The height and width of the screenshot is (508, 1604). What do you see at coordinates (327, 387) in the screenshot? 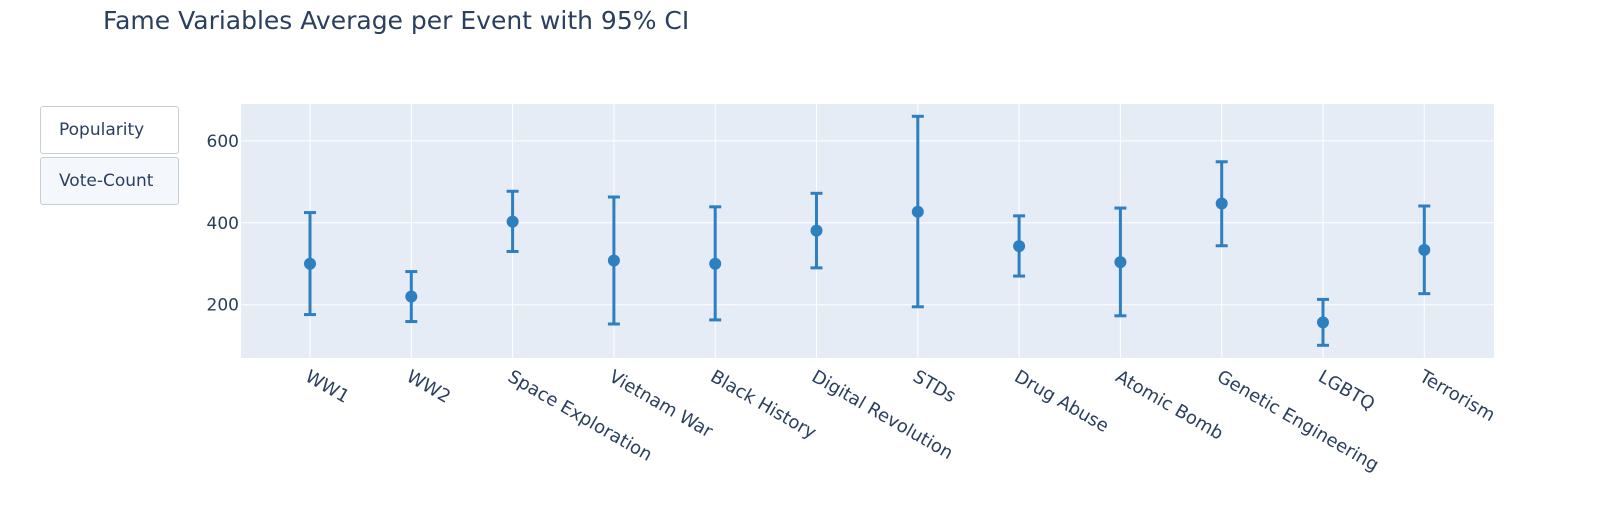
I see `x-tick-label: WW1` at bounding box center [327, 387].